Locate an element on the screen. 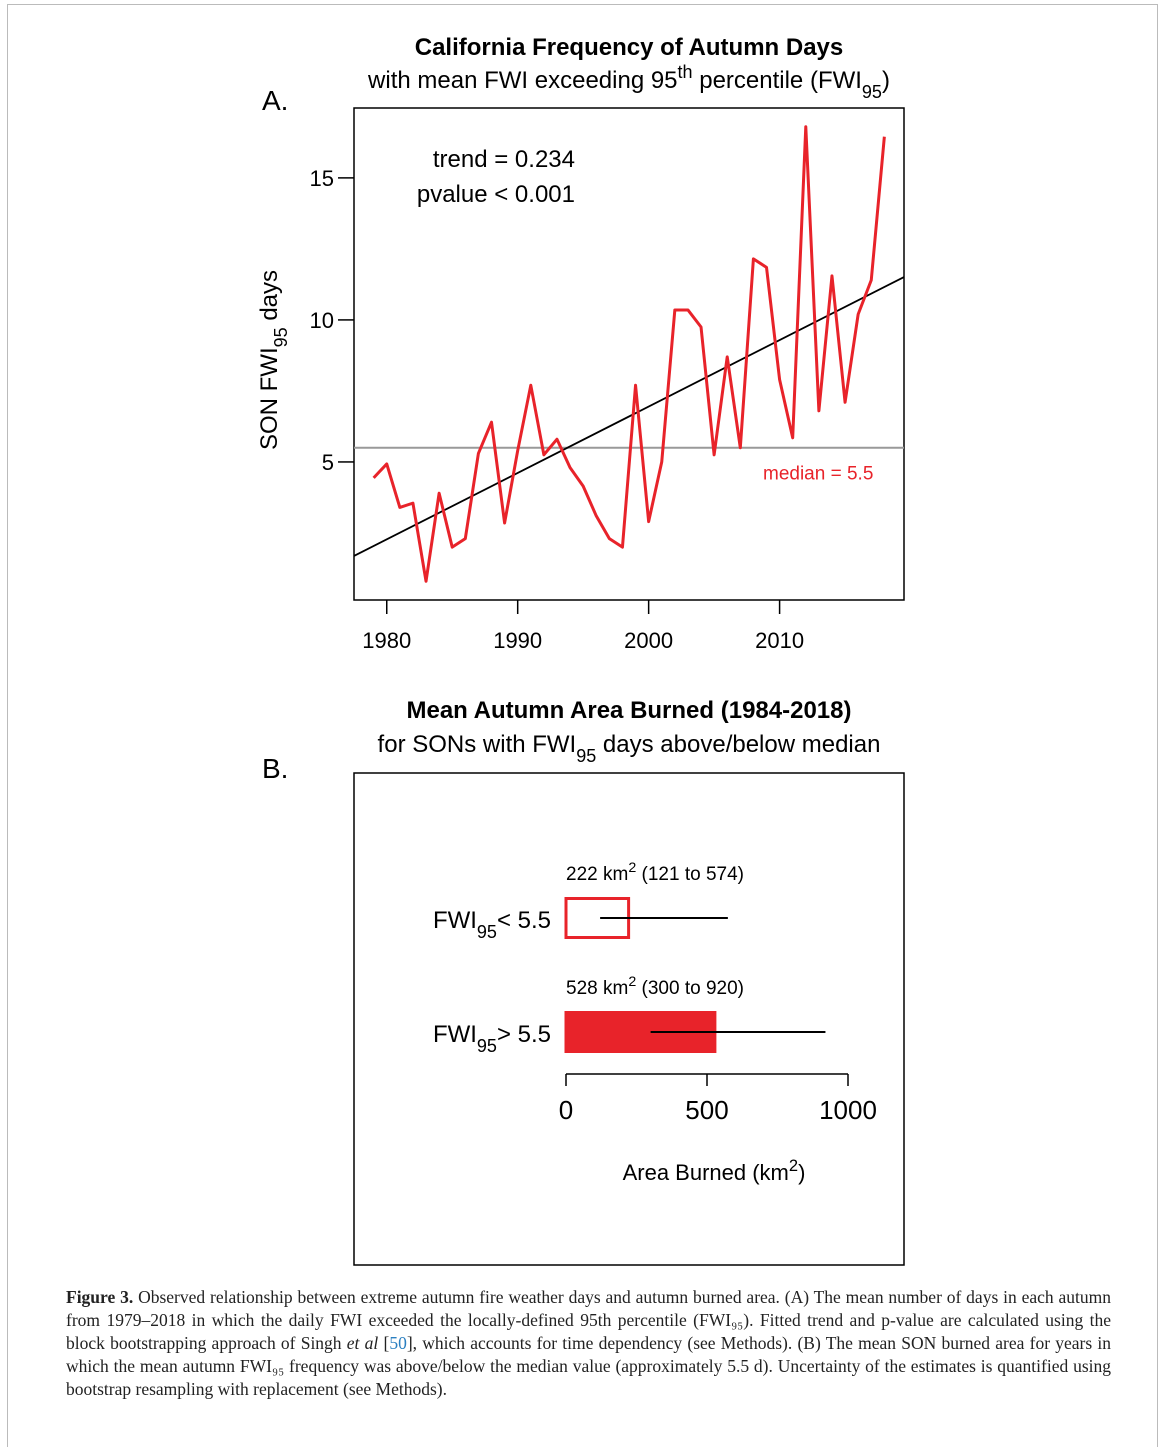 This screenshot has height=1447, width=1167. category-label: FWI95> 5.5 is located at coordinates (492, 1038).